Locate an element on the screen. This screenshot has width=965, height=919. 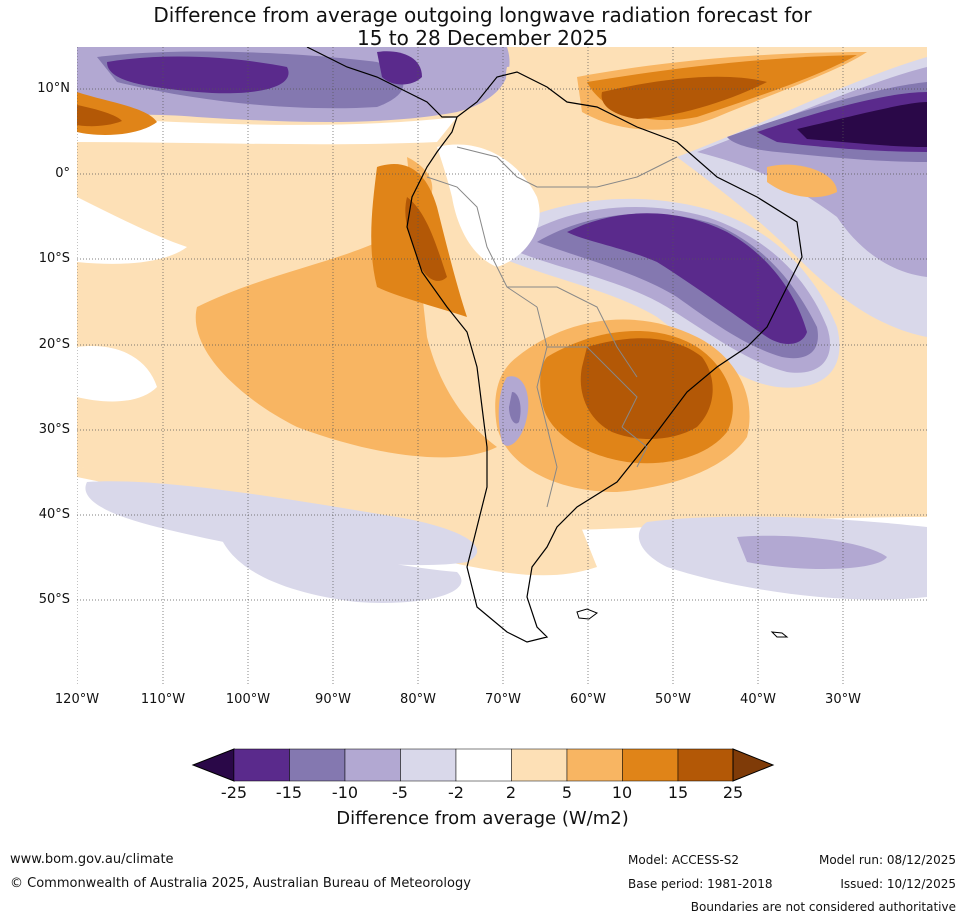
colorbar-tick: -25 is located at coordinates (234, 792).